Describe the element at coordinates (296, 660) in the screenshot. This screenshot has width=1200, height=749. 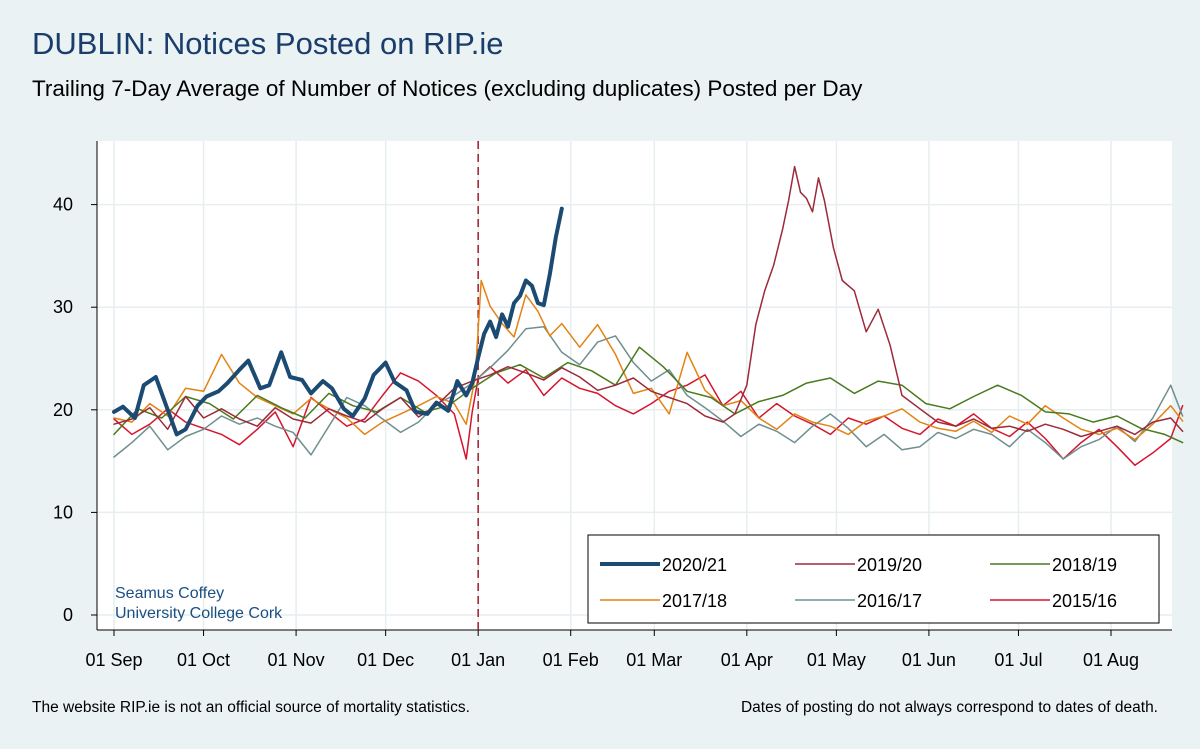
I see `x-tick-label: 01 Nov` at that location.